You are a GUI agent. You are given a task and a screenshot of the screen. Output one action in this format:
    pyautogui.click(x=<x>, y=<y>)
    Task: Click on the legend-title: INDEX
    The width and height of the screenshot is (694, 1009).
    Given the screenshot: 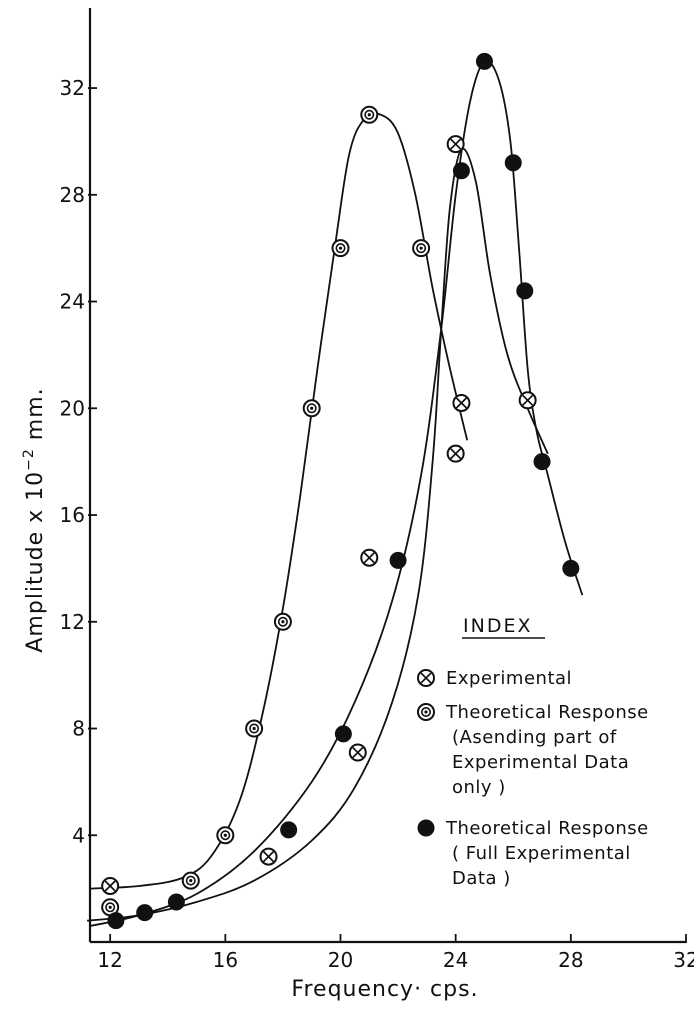 What is the action you would take?
    pyautogui.click(x=497, y=626)
    